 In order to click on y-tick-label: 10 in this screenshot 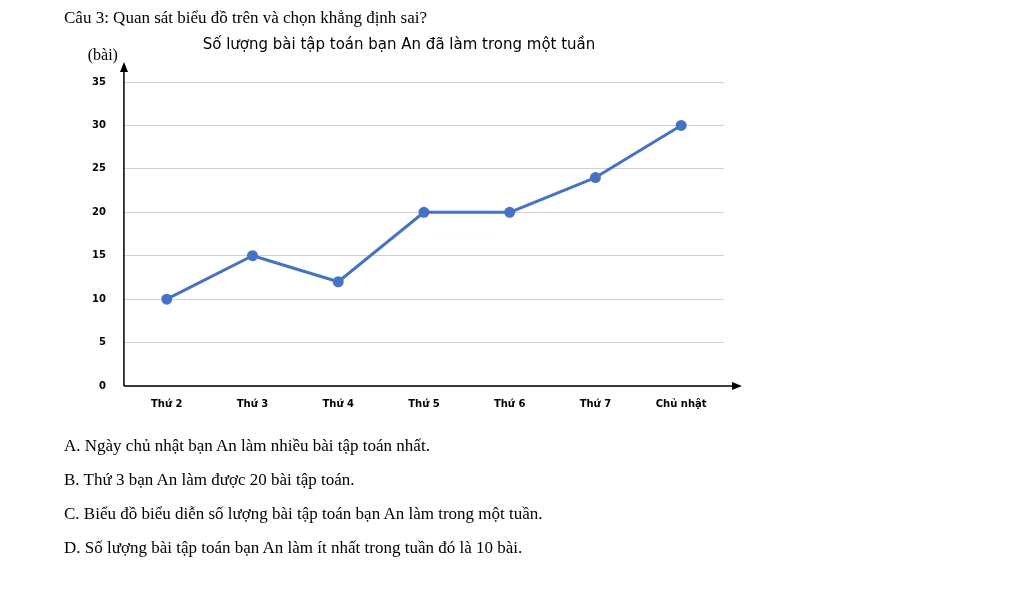, I will do `click(98, 298)`.